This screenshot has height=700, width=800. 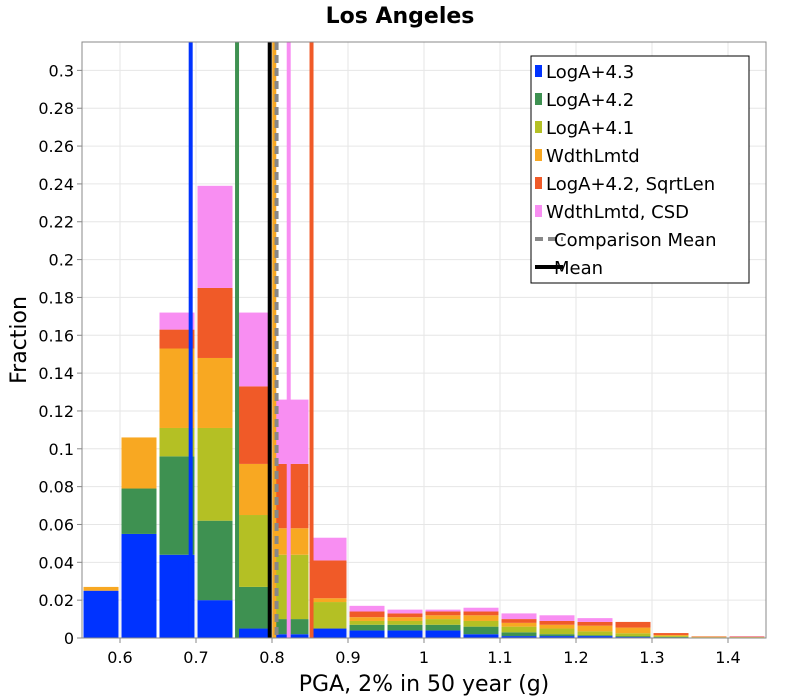 I want to click on y-tick-label: 0.28, so click(x=56, y=108).